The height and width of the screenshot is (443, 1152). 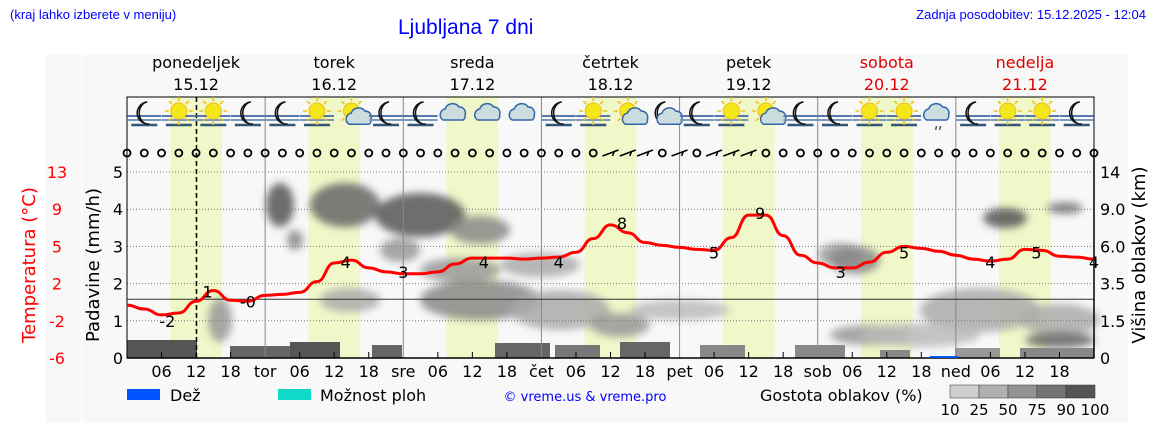 What do you see at coordinates (1112, 209) in the screenshot?
I see `cloud-height-tick: 9.0` at bounding box center [1112, 209].